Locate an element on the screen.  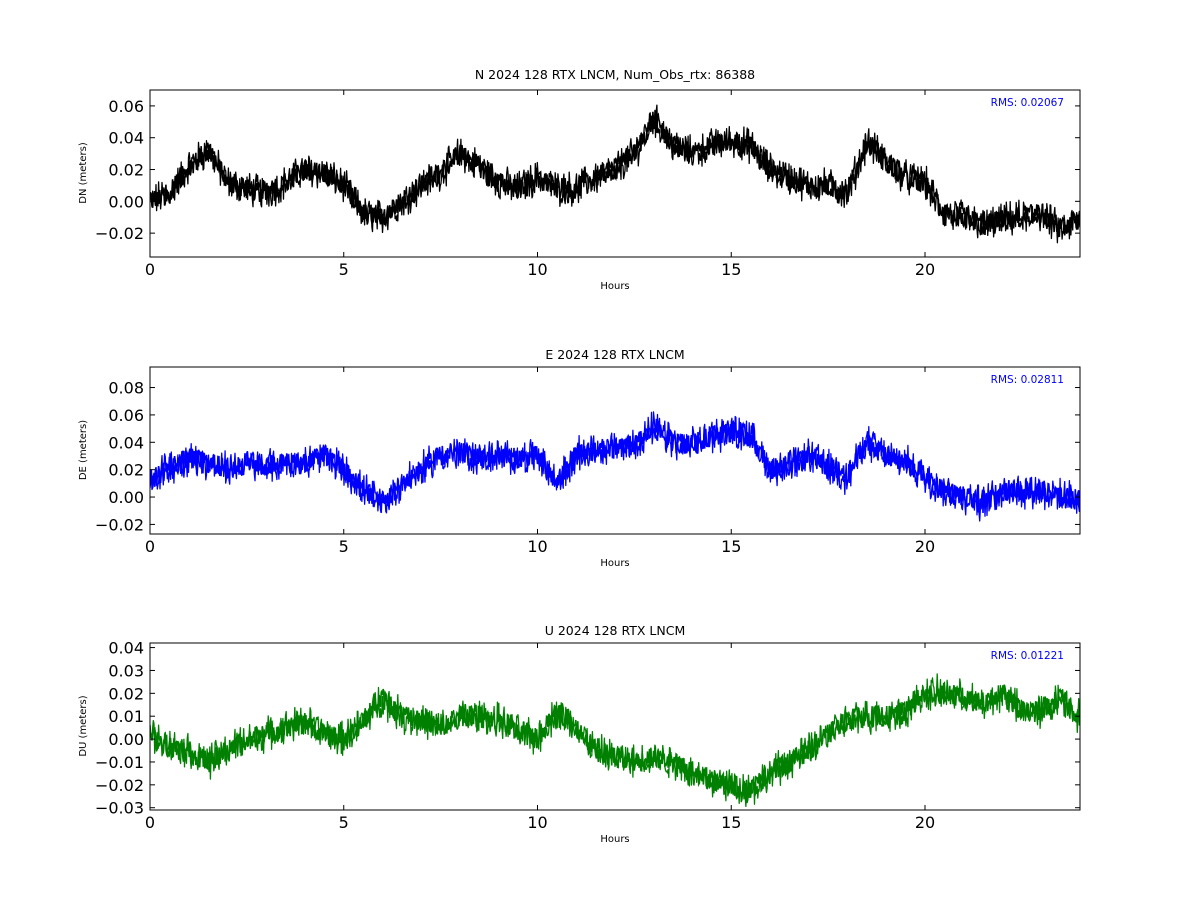
panel-up-series-band is located at coordinates (615, 741).